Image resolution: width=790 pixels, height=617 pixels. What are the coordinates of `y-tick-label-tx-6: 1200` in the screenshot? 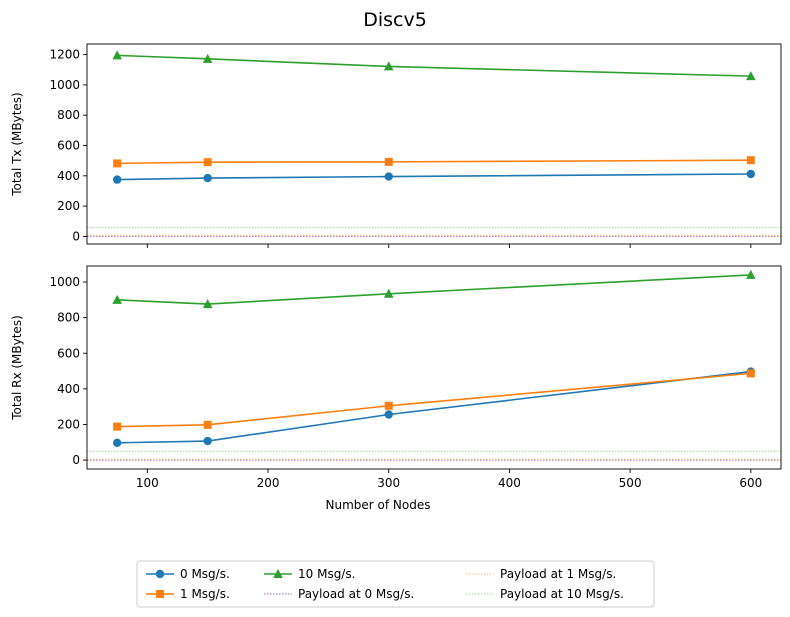 It's located at (64, 55).